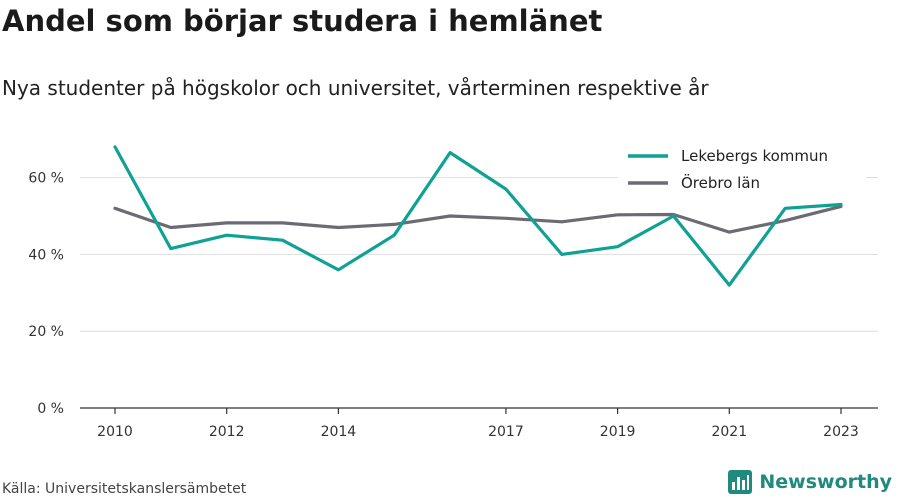  What do you see at coordinates (825, 482) in the screenshot?
I see `brand-name: Newsworthy` at bounding box center [825, 482].